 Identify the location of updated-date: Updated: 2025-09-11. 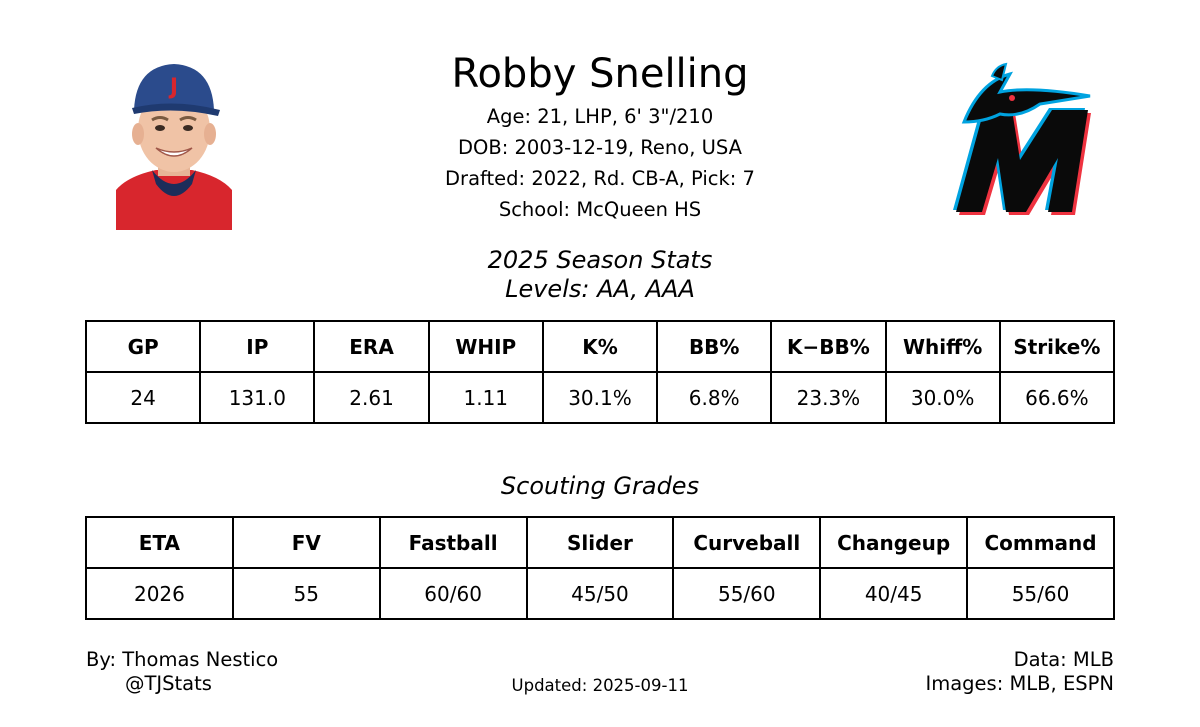
(600, 685).